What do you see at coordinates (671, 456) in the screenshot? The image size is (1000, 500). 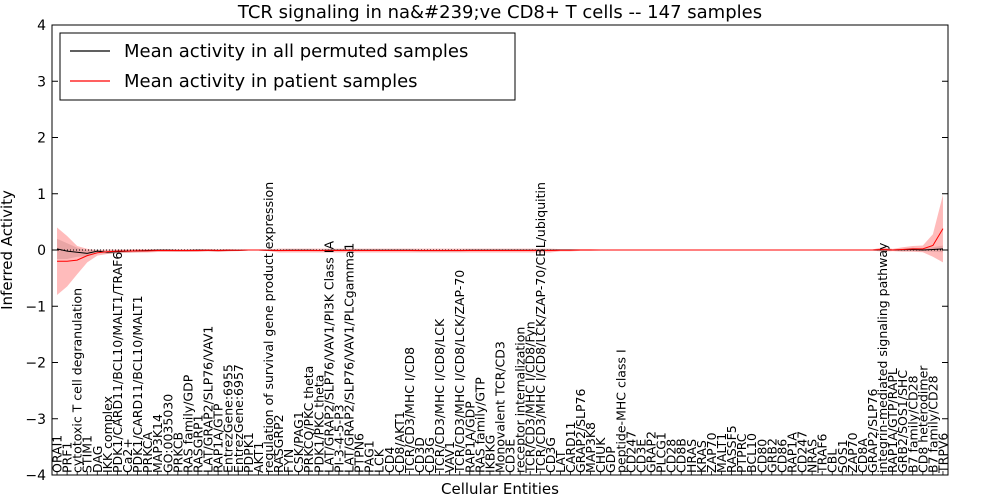 I see `x-tick-label: CD28` at bounding box center [671, 456].